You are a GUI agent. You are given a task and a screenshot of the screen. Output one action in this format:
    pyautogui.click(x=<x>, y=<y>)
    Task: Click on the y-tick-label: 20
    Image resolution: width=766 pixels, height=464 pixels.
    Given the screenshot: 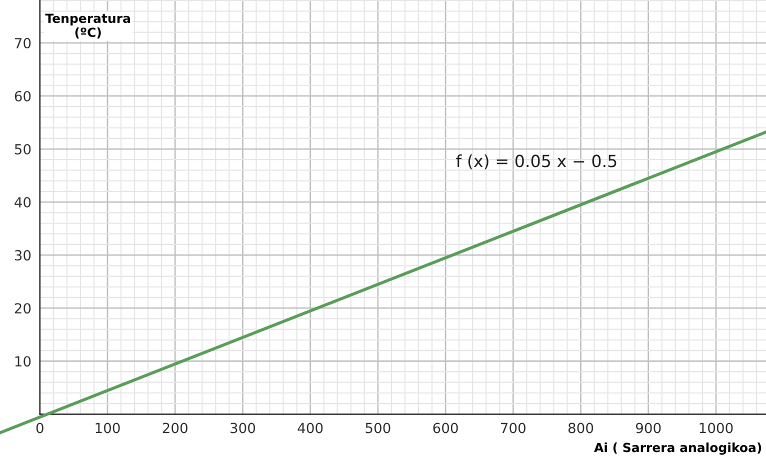 What is the action you would take?
    pyautogui.click(x=22, y=308)
    